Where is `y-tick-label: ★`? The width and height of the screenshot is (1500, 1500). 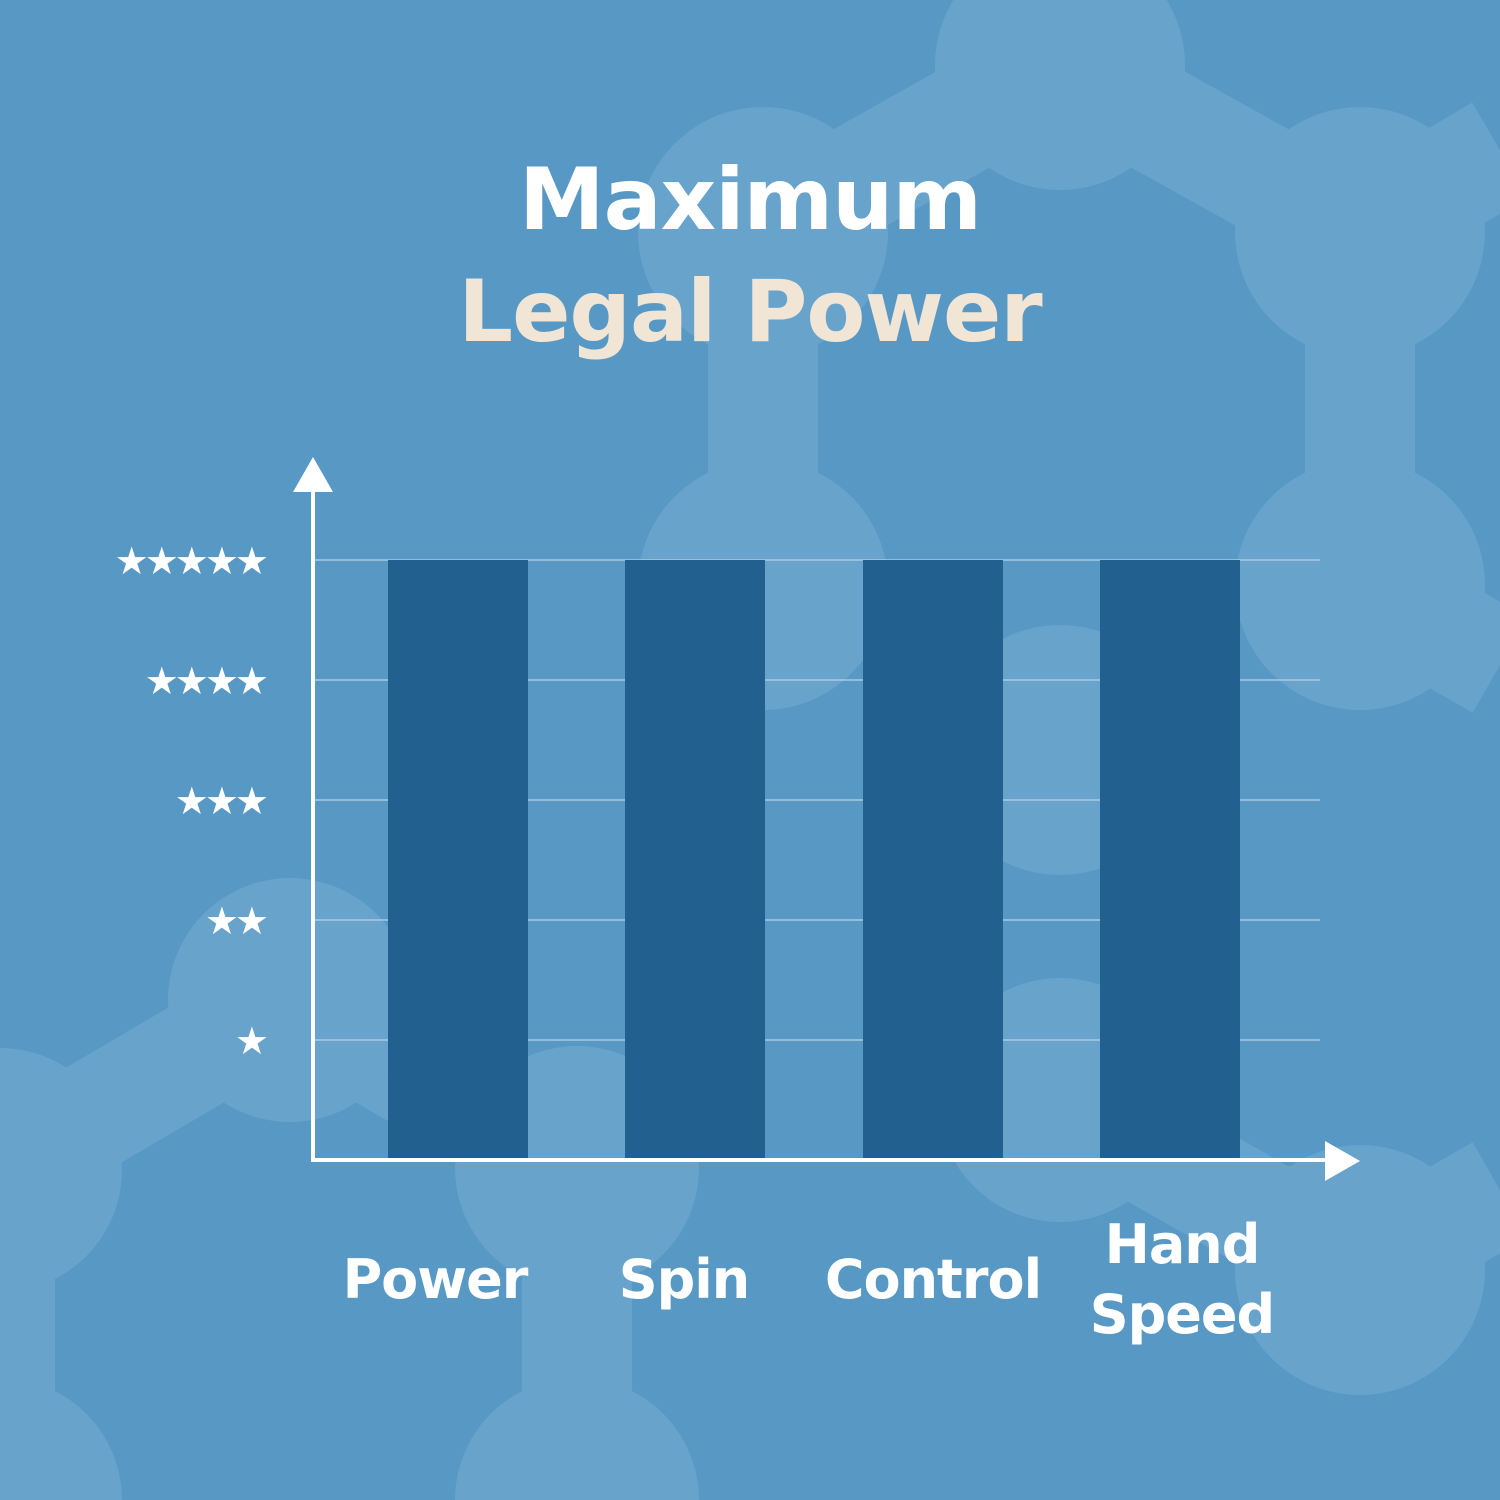 y-tick-label: ★ is located at coordinates (251, 1041).